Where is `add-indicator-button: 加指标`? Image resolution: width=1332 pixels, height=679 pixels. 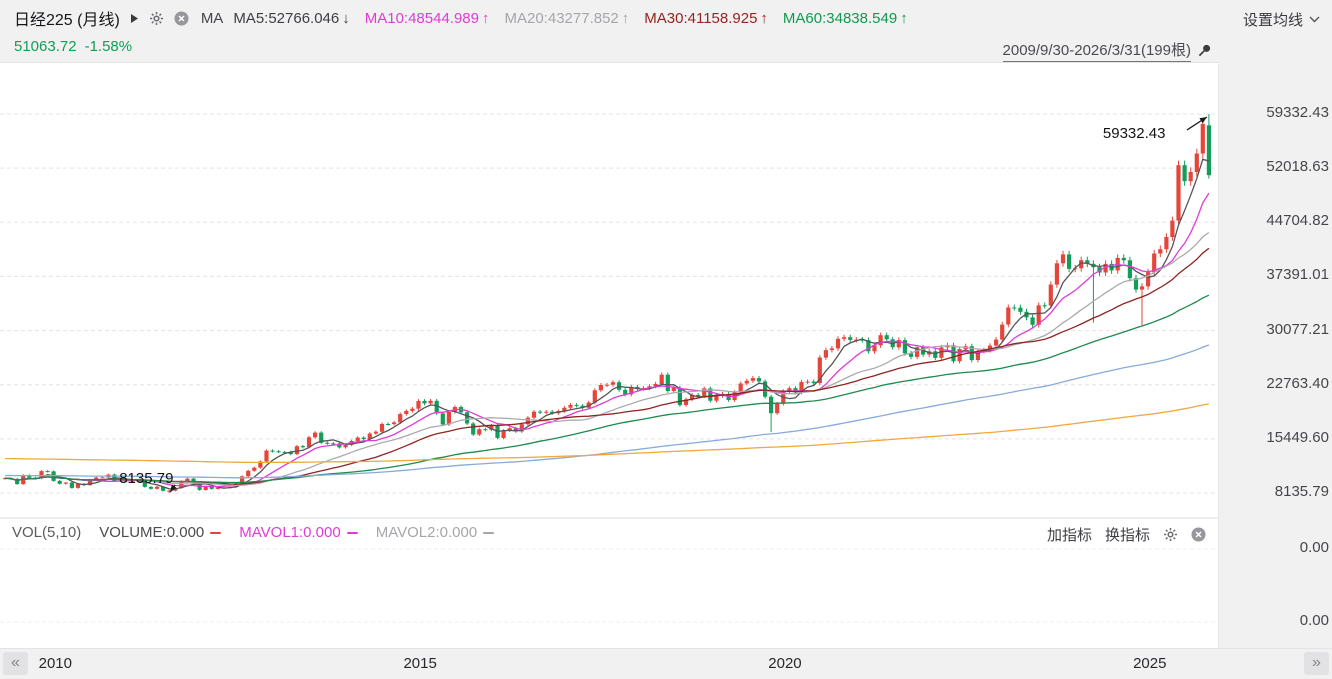 add-indicator-button: 加指标 is located at coordinates (1069, 535).